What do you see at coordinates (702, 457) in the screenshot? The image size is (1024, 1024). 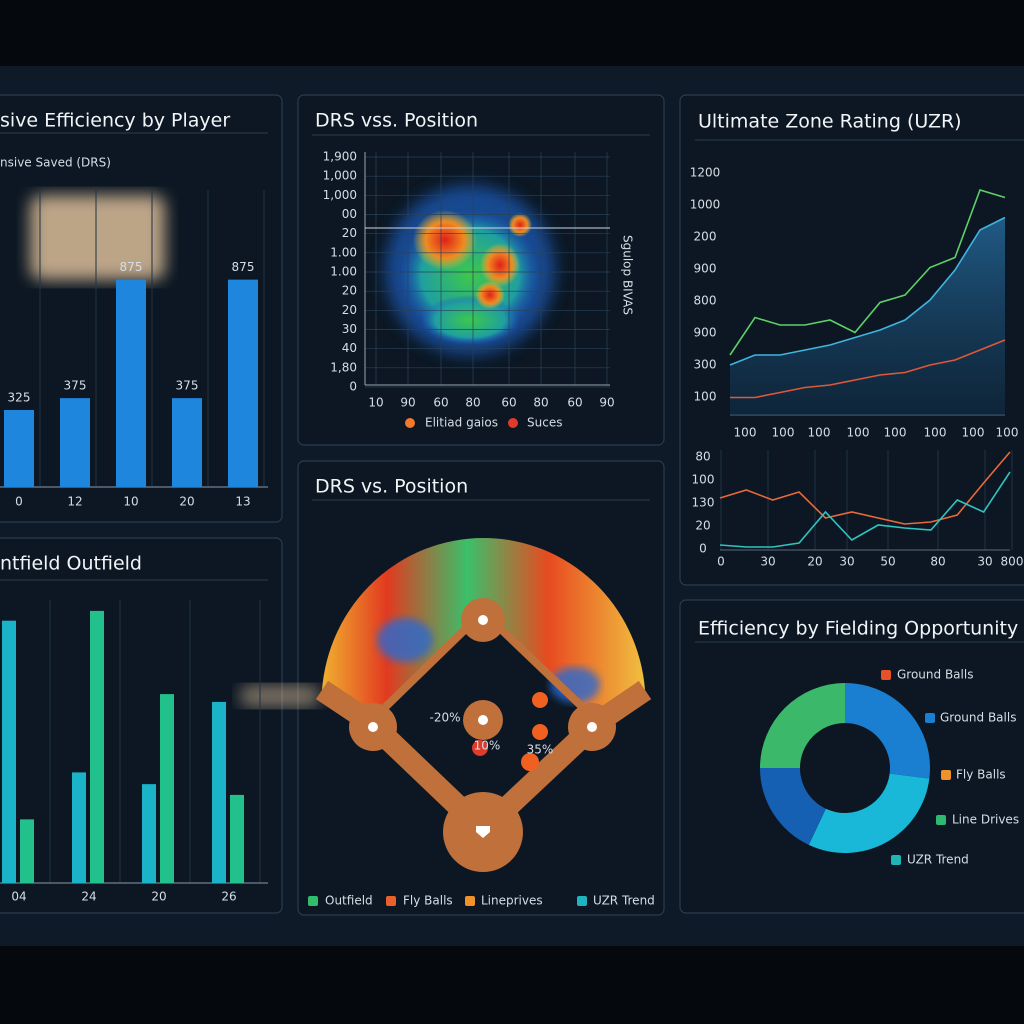 I see `y-tick-label: 80` at bounding box center [702, 457].